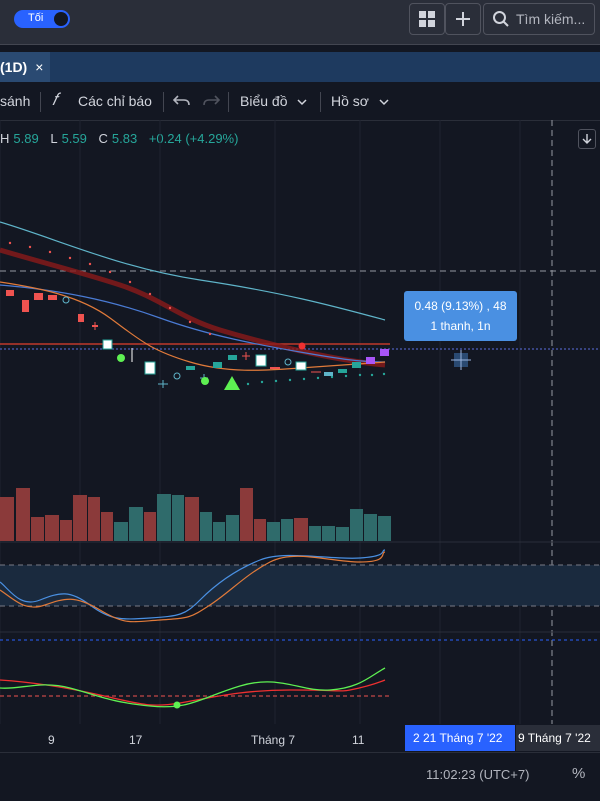 This screenshot has height=801, width=600. I want to click on undo-icon, so click(182, 101).